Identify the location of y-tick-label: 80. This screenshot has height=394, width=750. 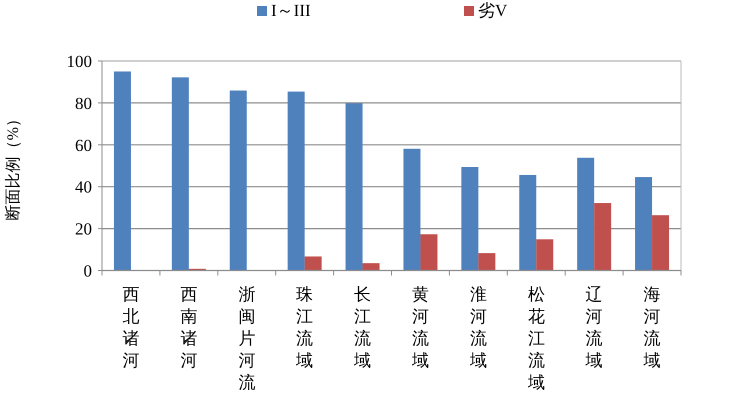
(83, 103).